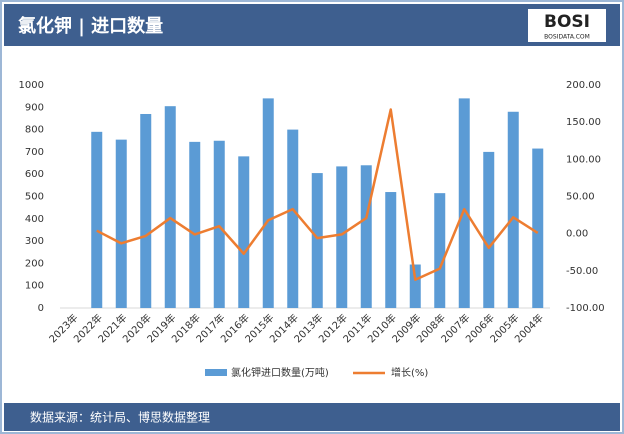 This screenshot has width=624, height=434. Describe the element at coordinates (41, 308) in the screenshot. I see `y-tick-label: 0` at that location.